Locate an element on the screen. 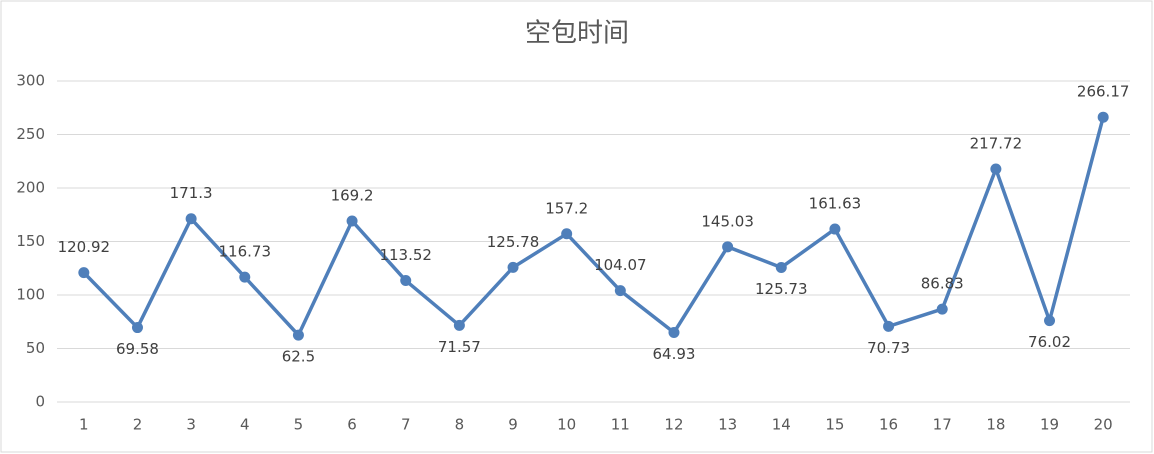  x-tick-label: 13 is located at coordinates (727, 425).